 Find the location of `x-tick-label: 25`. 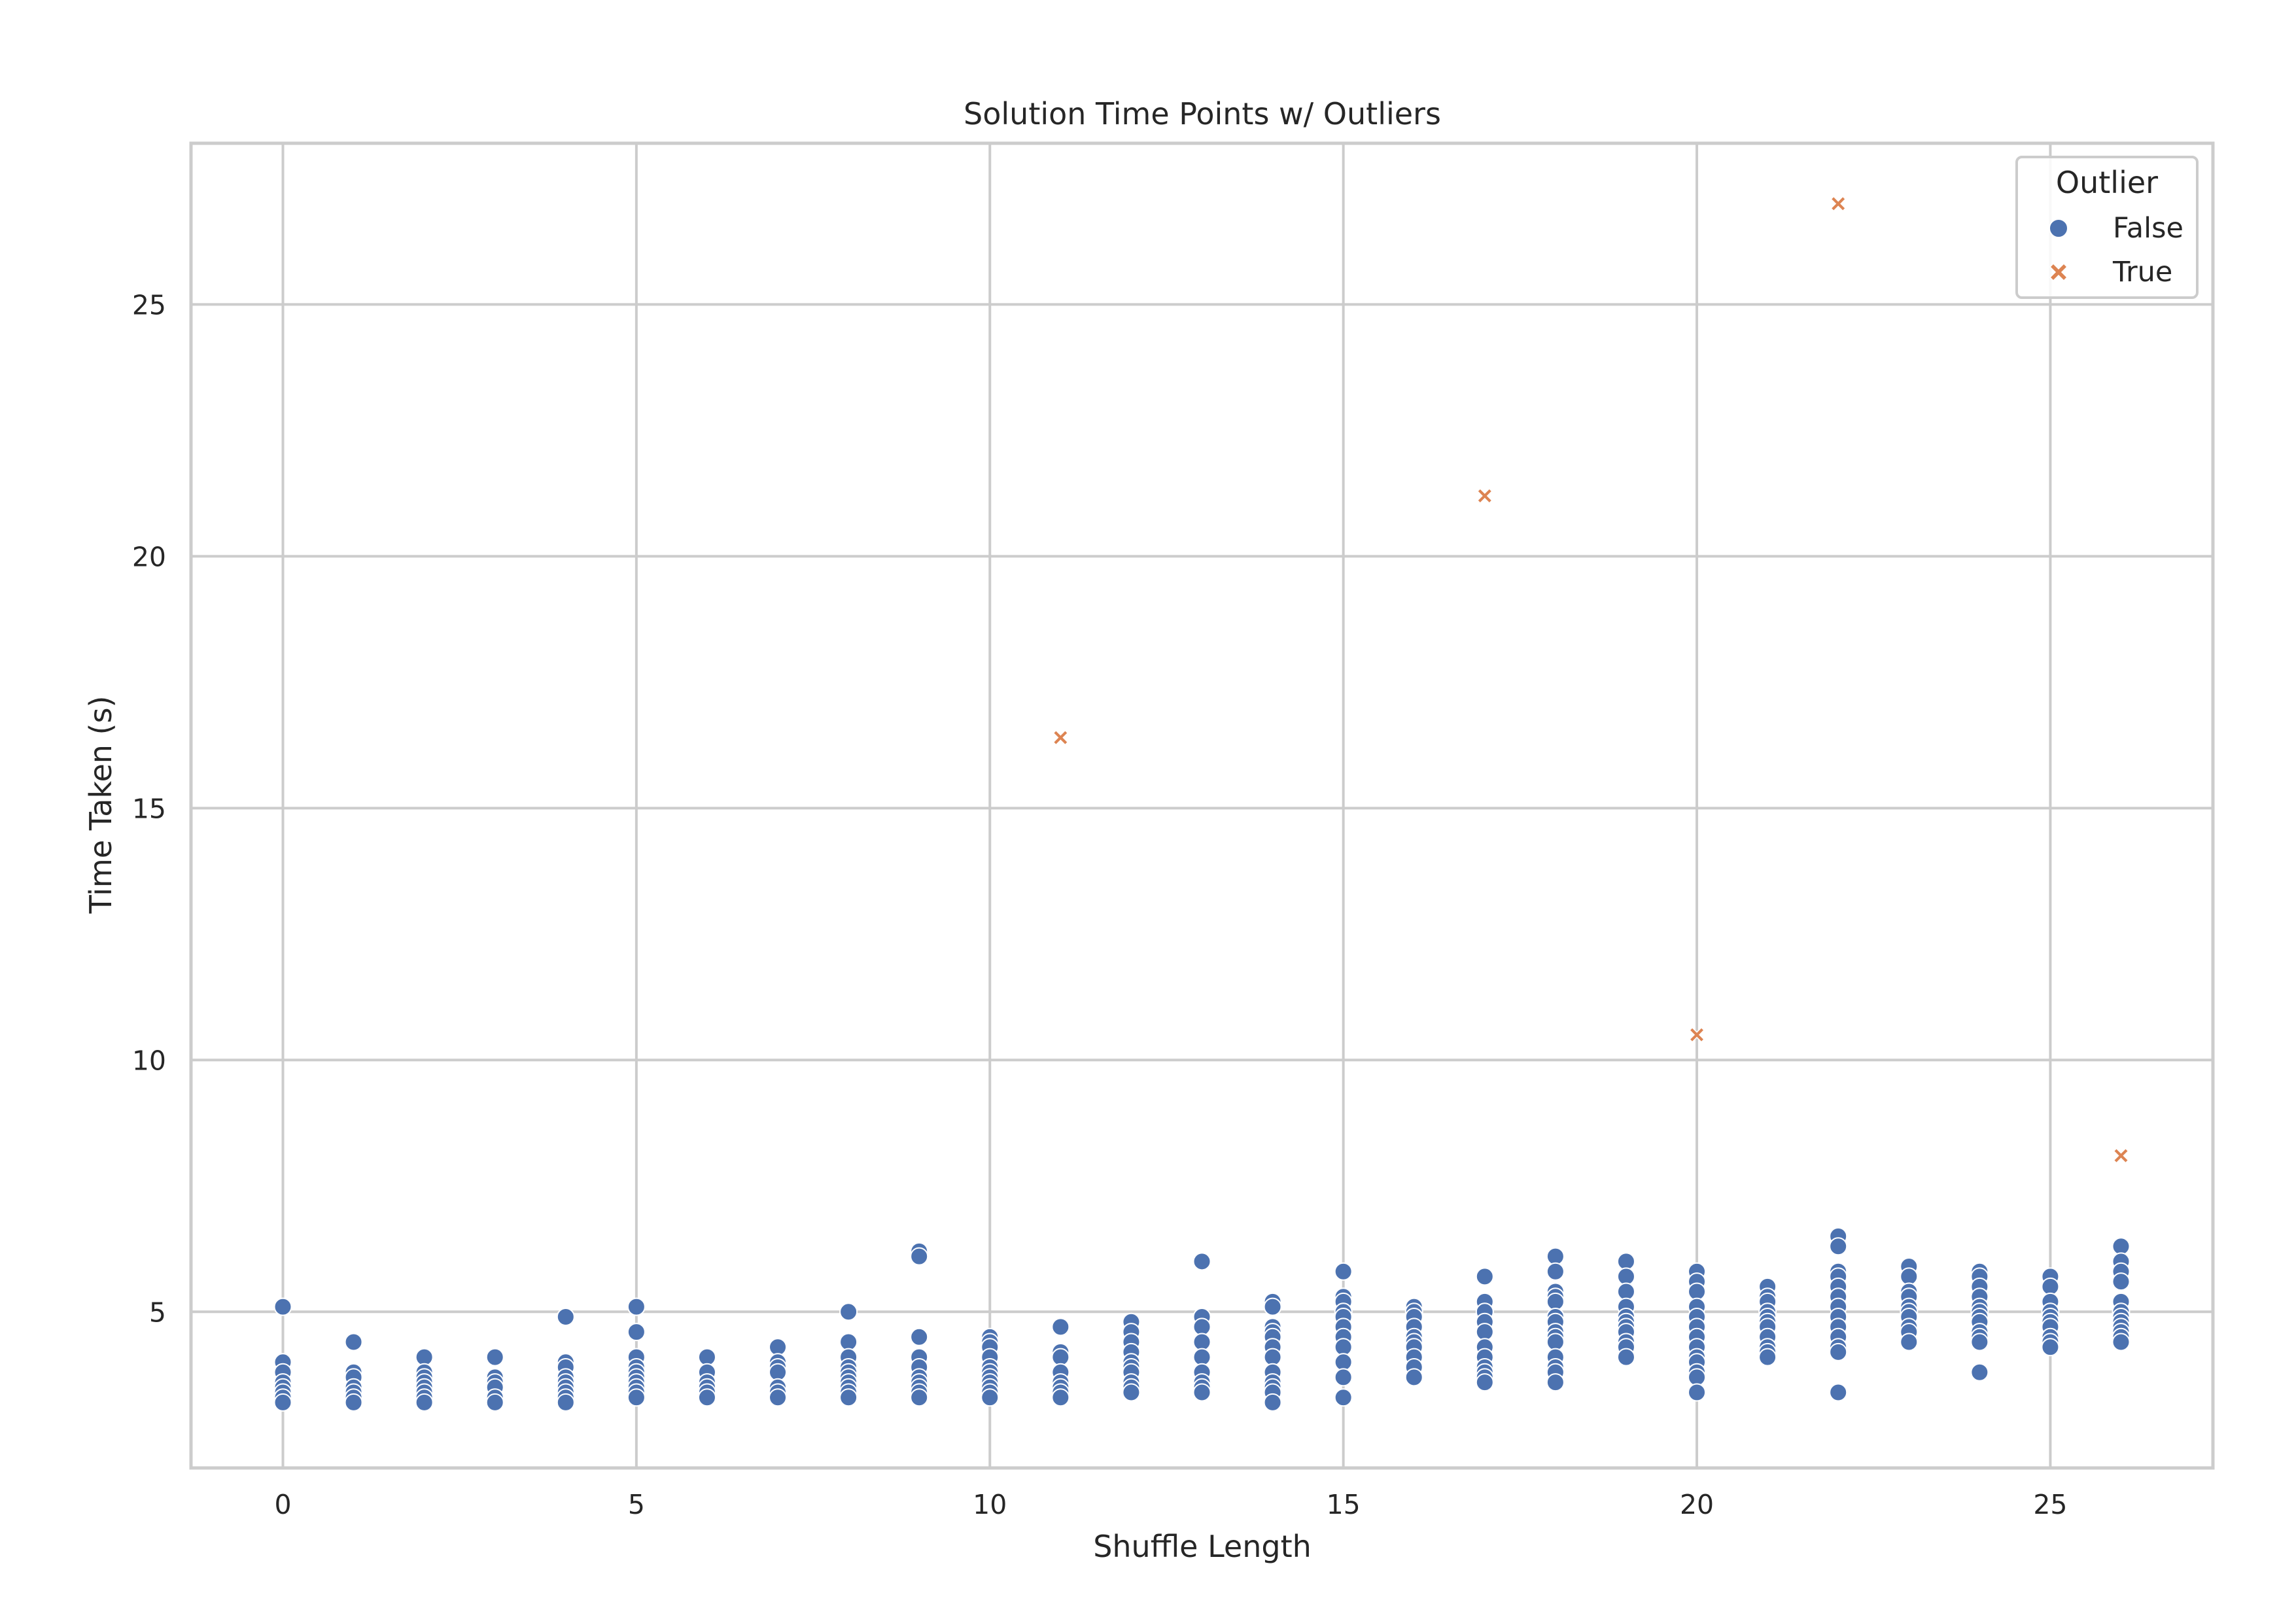

x-tick-label: 25 is located at coordinates (2050, 1504).